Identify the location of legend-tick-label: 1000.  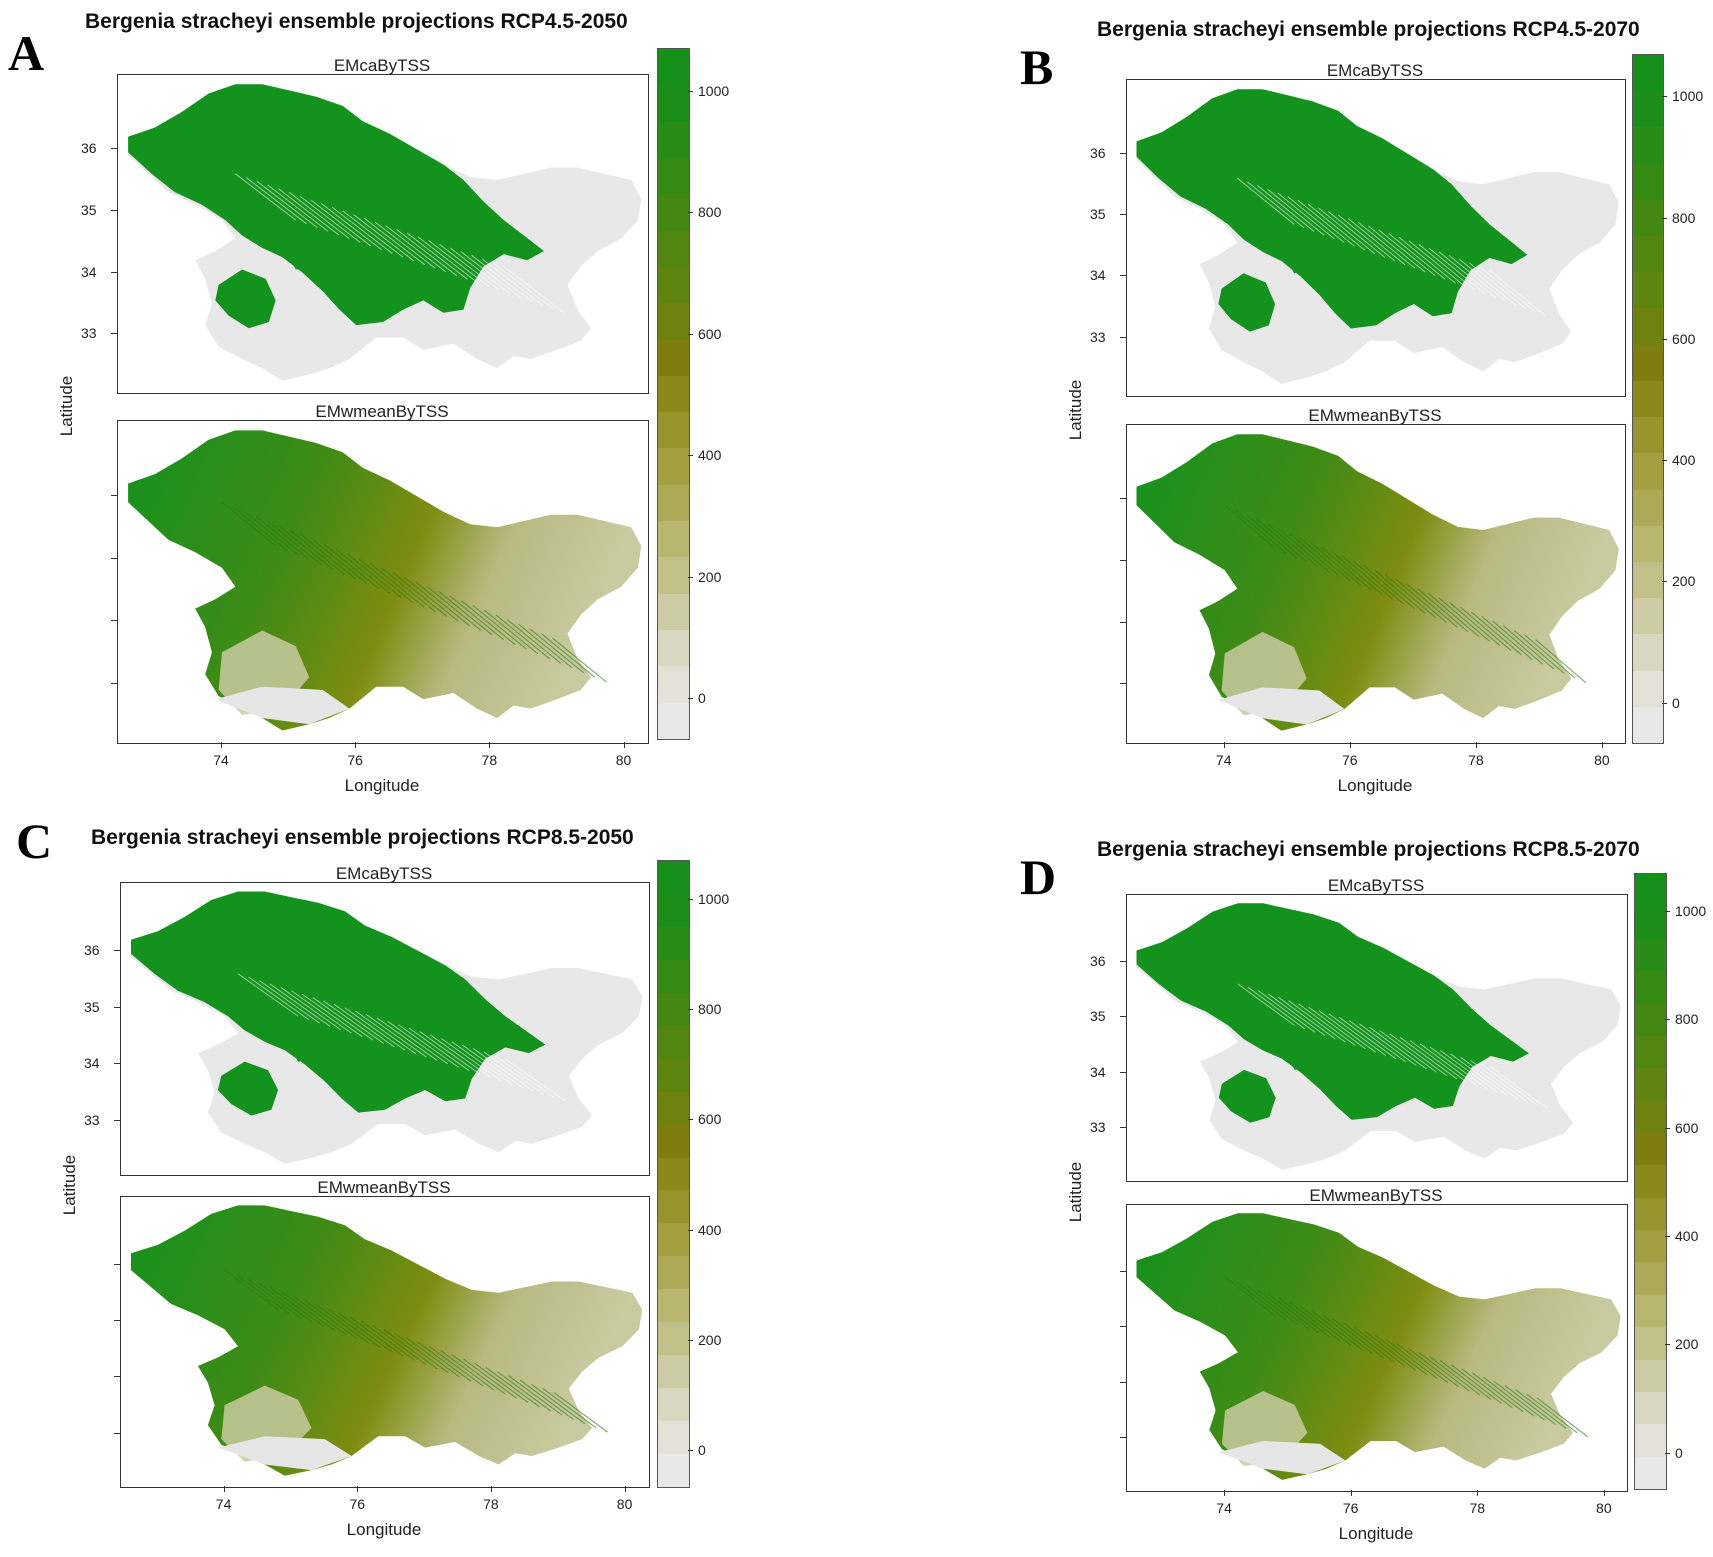
(1691, 910).